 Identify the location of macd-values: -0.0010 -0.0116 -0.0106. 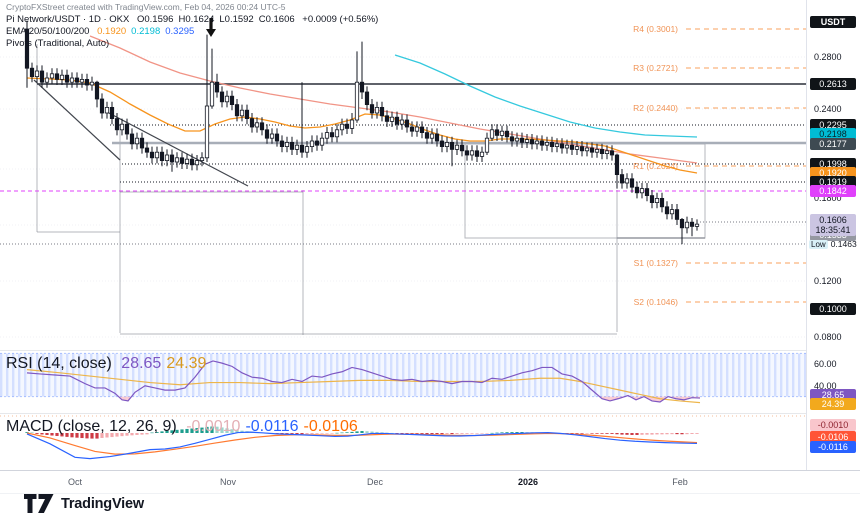
(274, 426).